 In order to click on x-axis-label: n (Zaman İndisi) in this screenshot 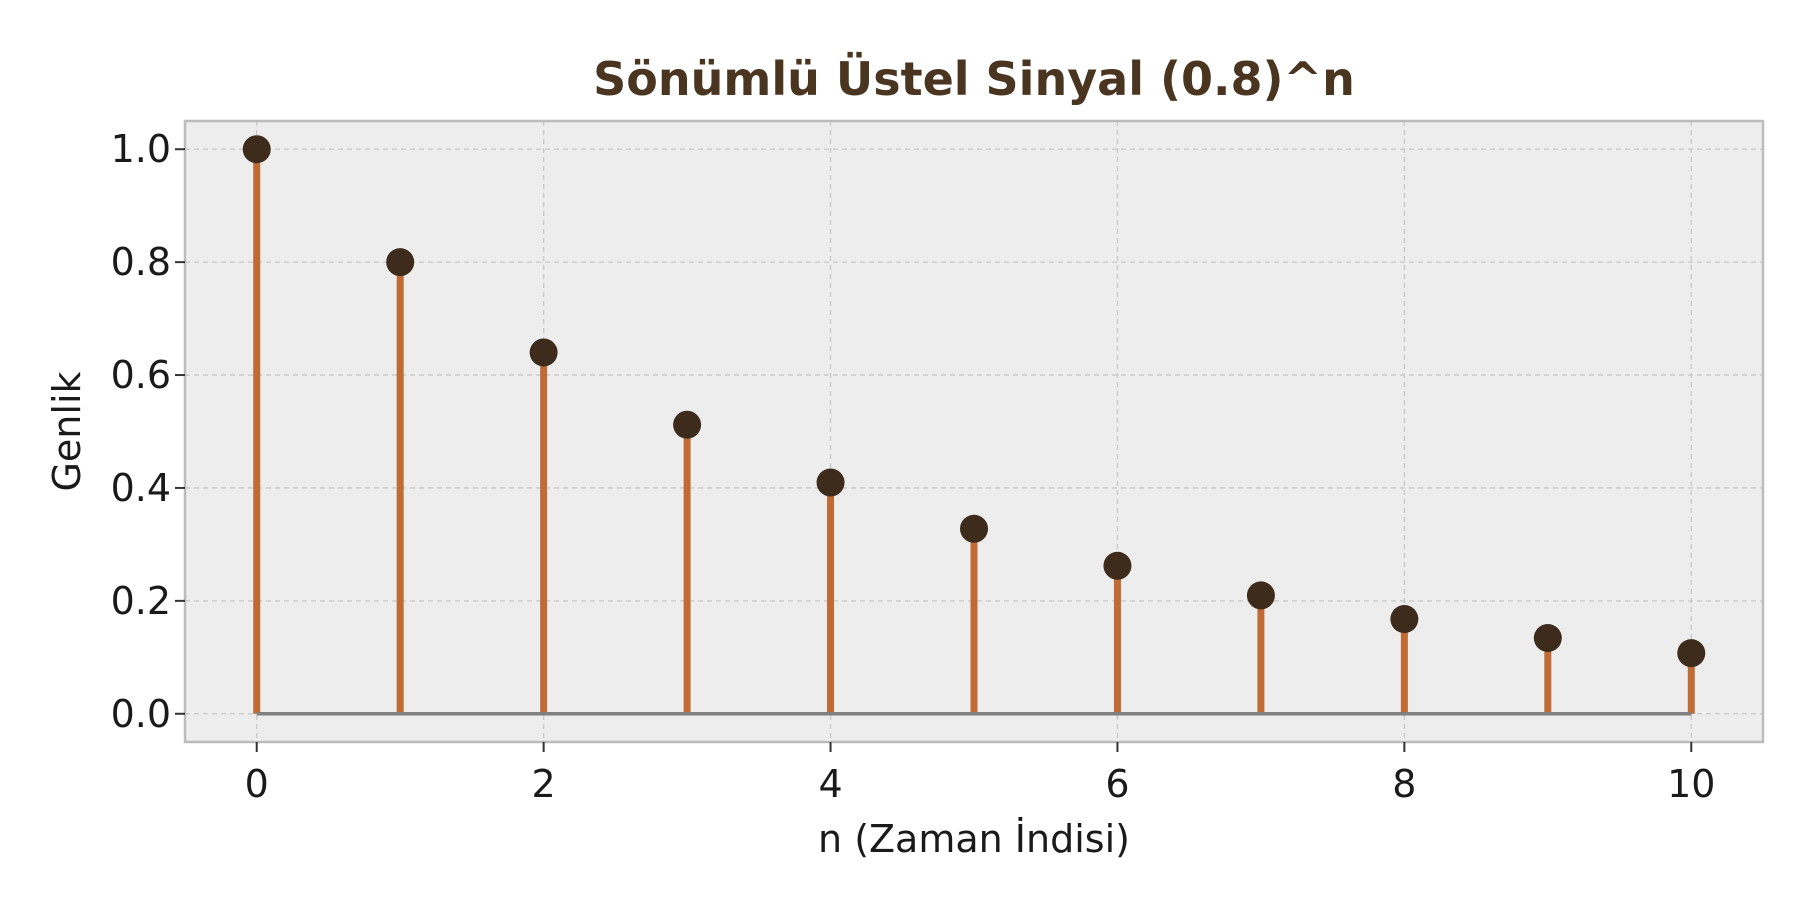, I will do `click(974, 839)`.